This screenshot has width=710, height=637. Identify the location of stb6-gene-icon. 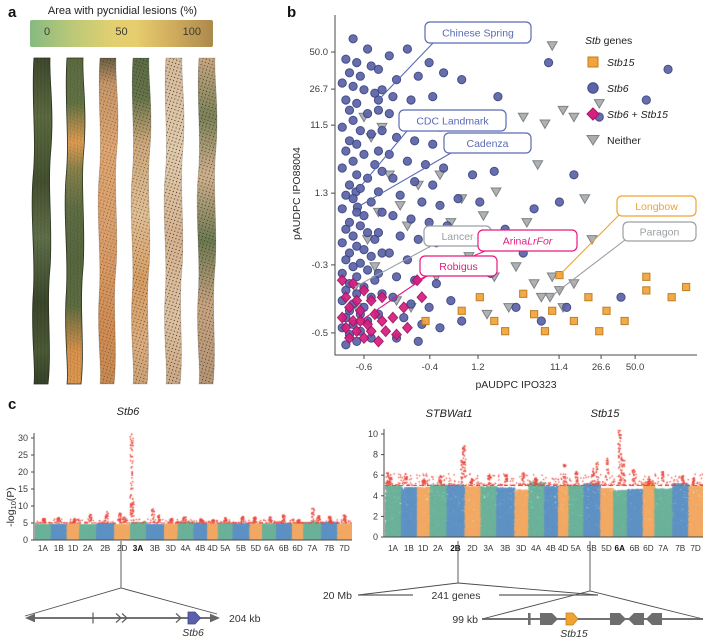
(194, 618).